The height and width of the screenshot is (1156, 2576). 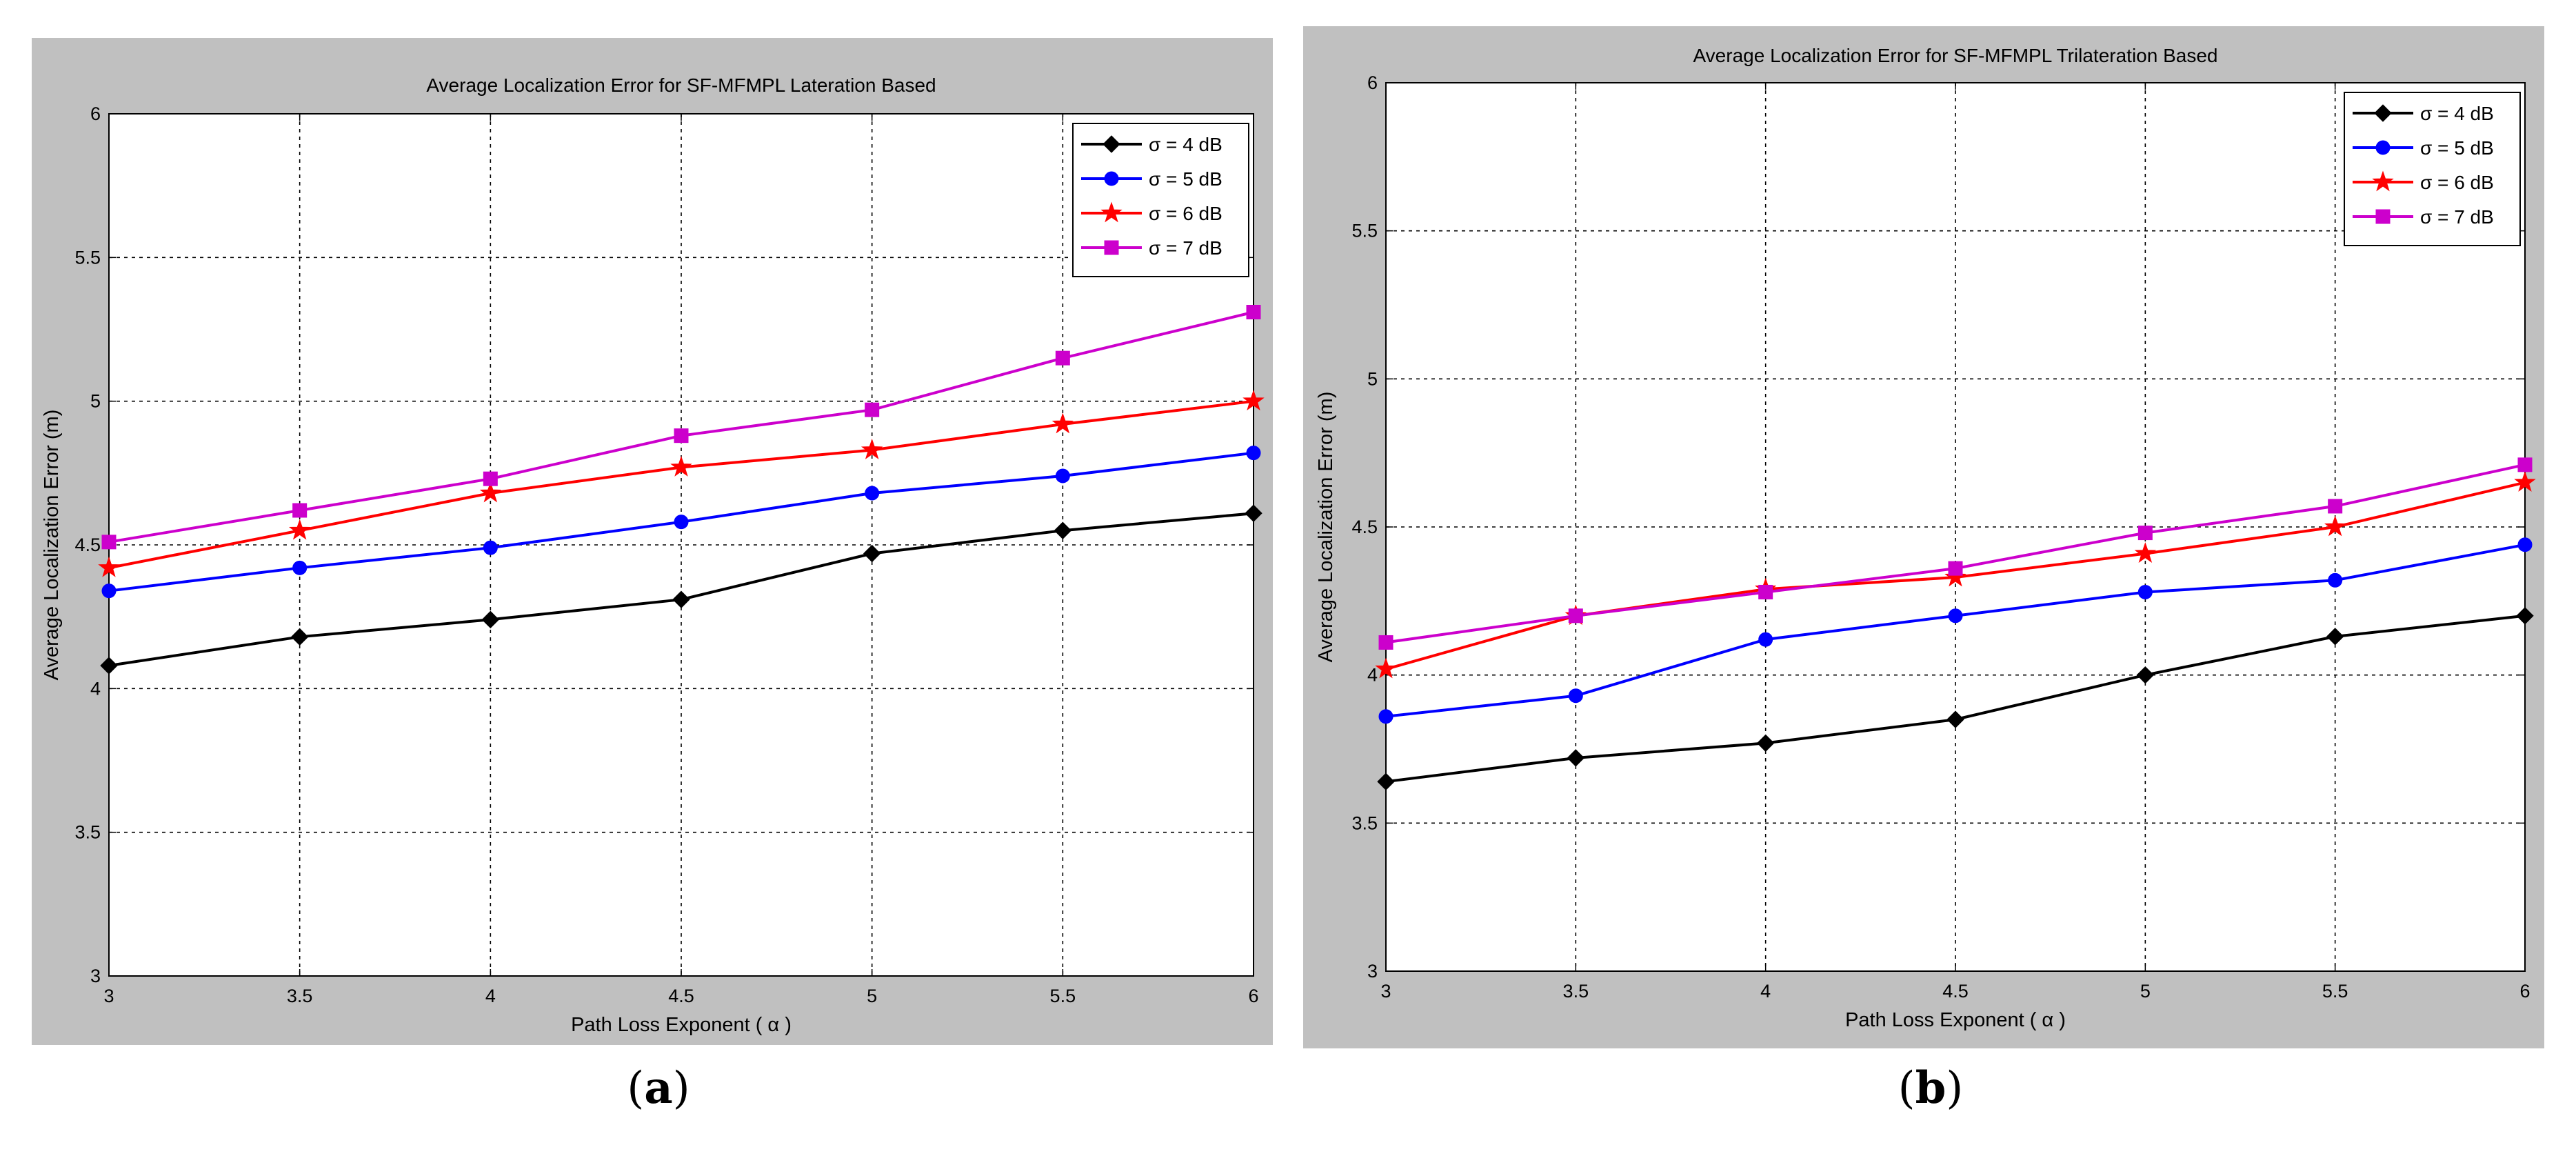 I want to click on y-tick-label: 3, so click(x=95, y=976).